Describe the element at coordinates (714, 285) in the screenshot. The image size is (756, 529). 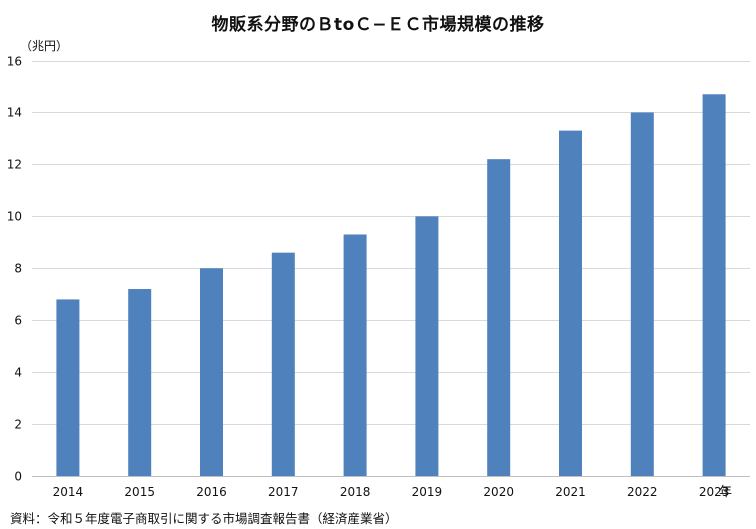
I see `bar-2023` at that location.